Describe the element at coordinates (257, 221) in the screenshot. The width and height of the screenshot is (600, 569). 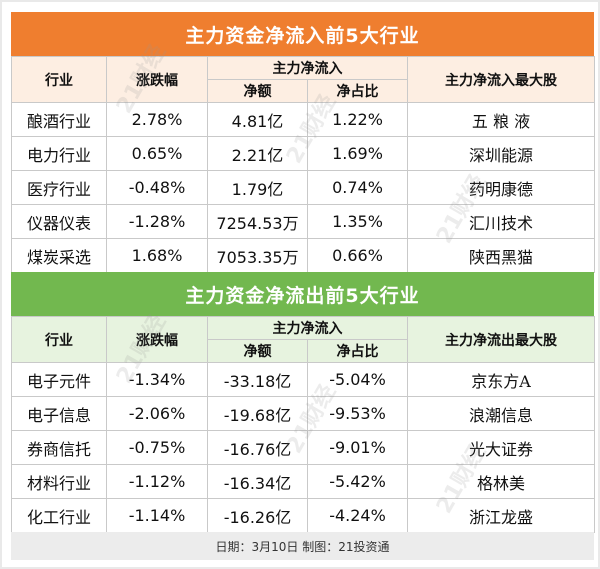
I see `amount-cell: 7254.53万` at that location.